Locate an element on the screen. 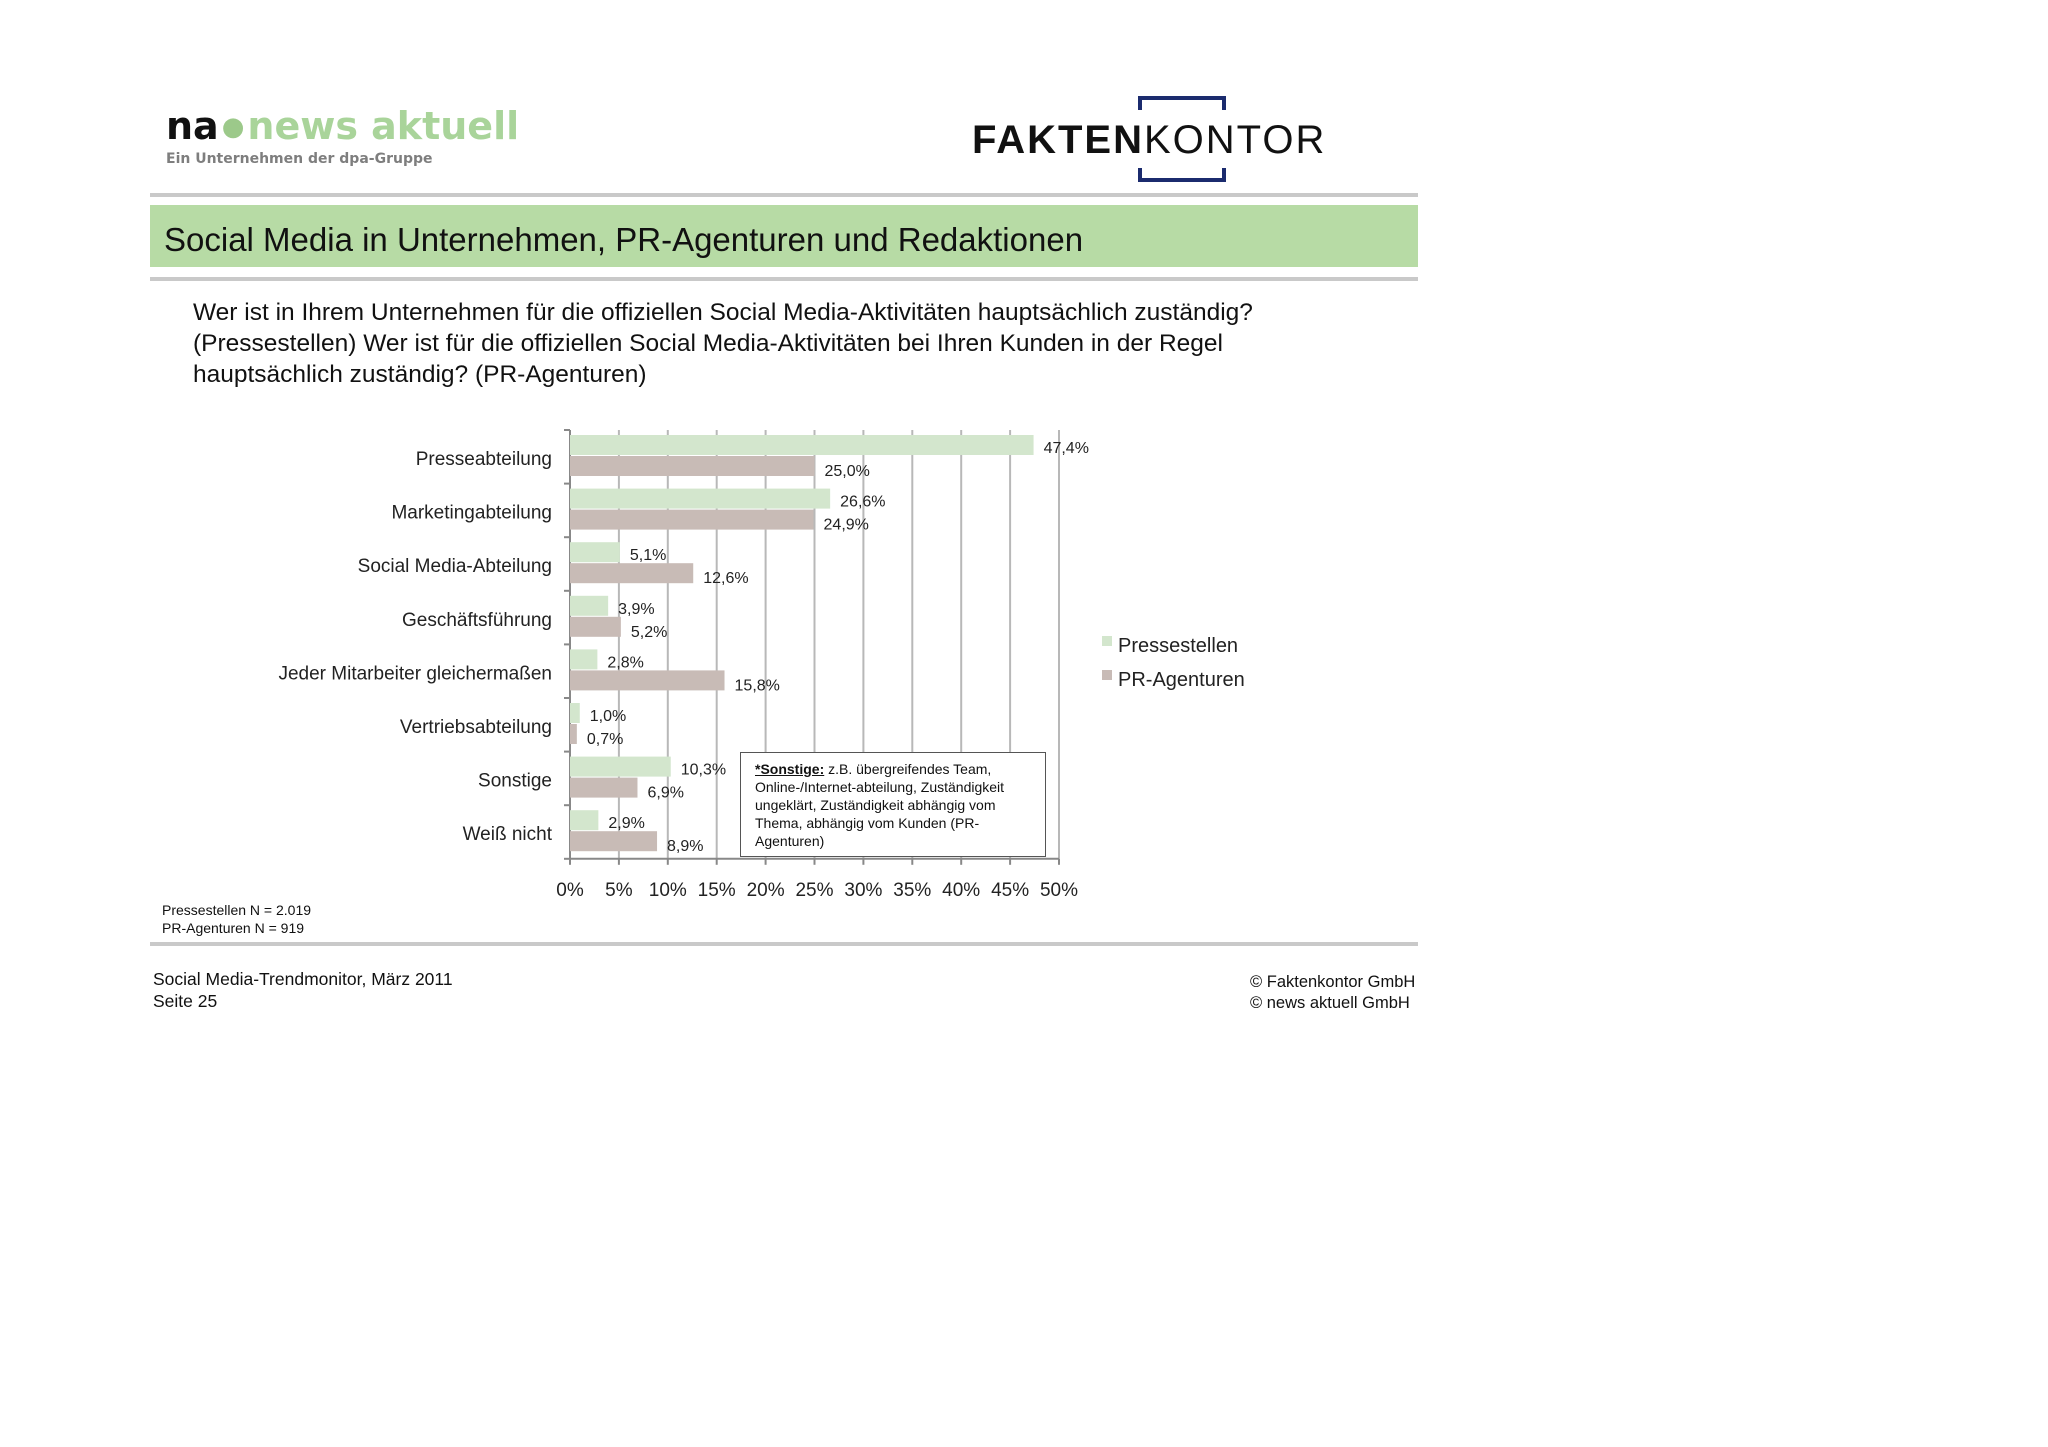  x-tick-label: 40% is located at coordinates (961, 890).